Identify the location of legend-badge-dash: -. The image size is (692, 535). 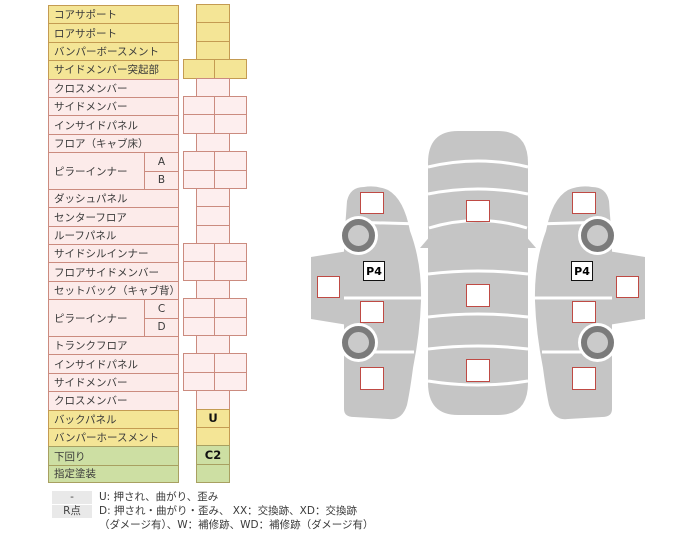
(72, 497).